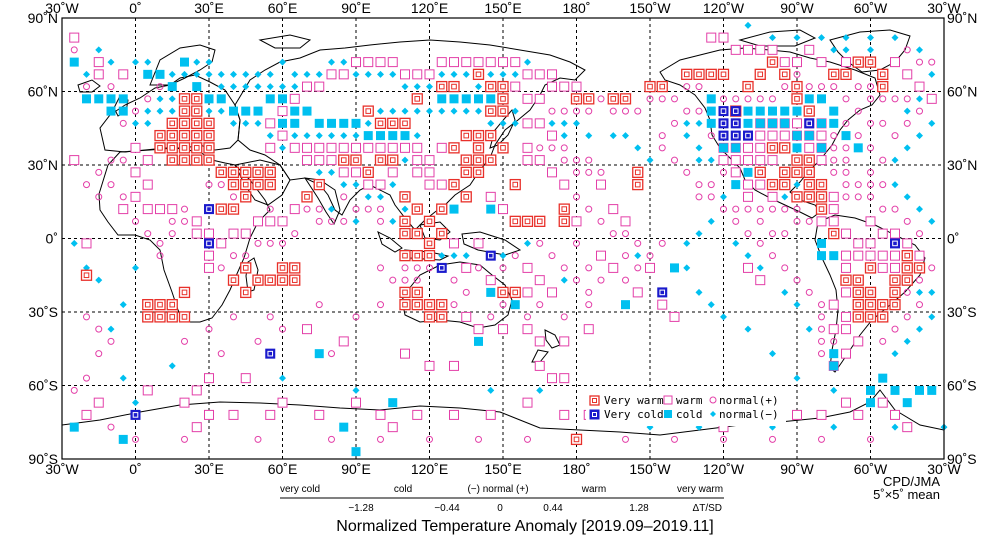  I want to click on lon-label-bottom: 60˚E, so click(283, 469).